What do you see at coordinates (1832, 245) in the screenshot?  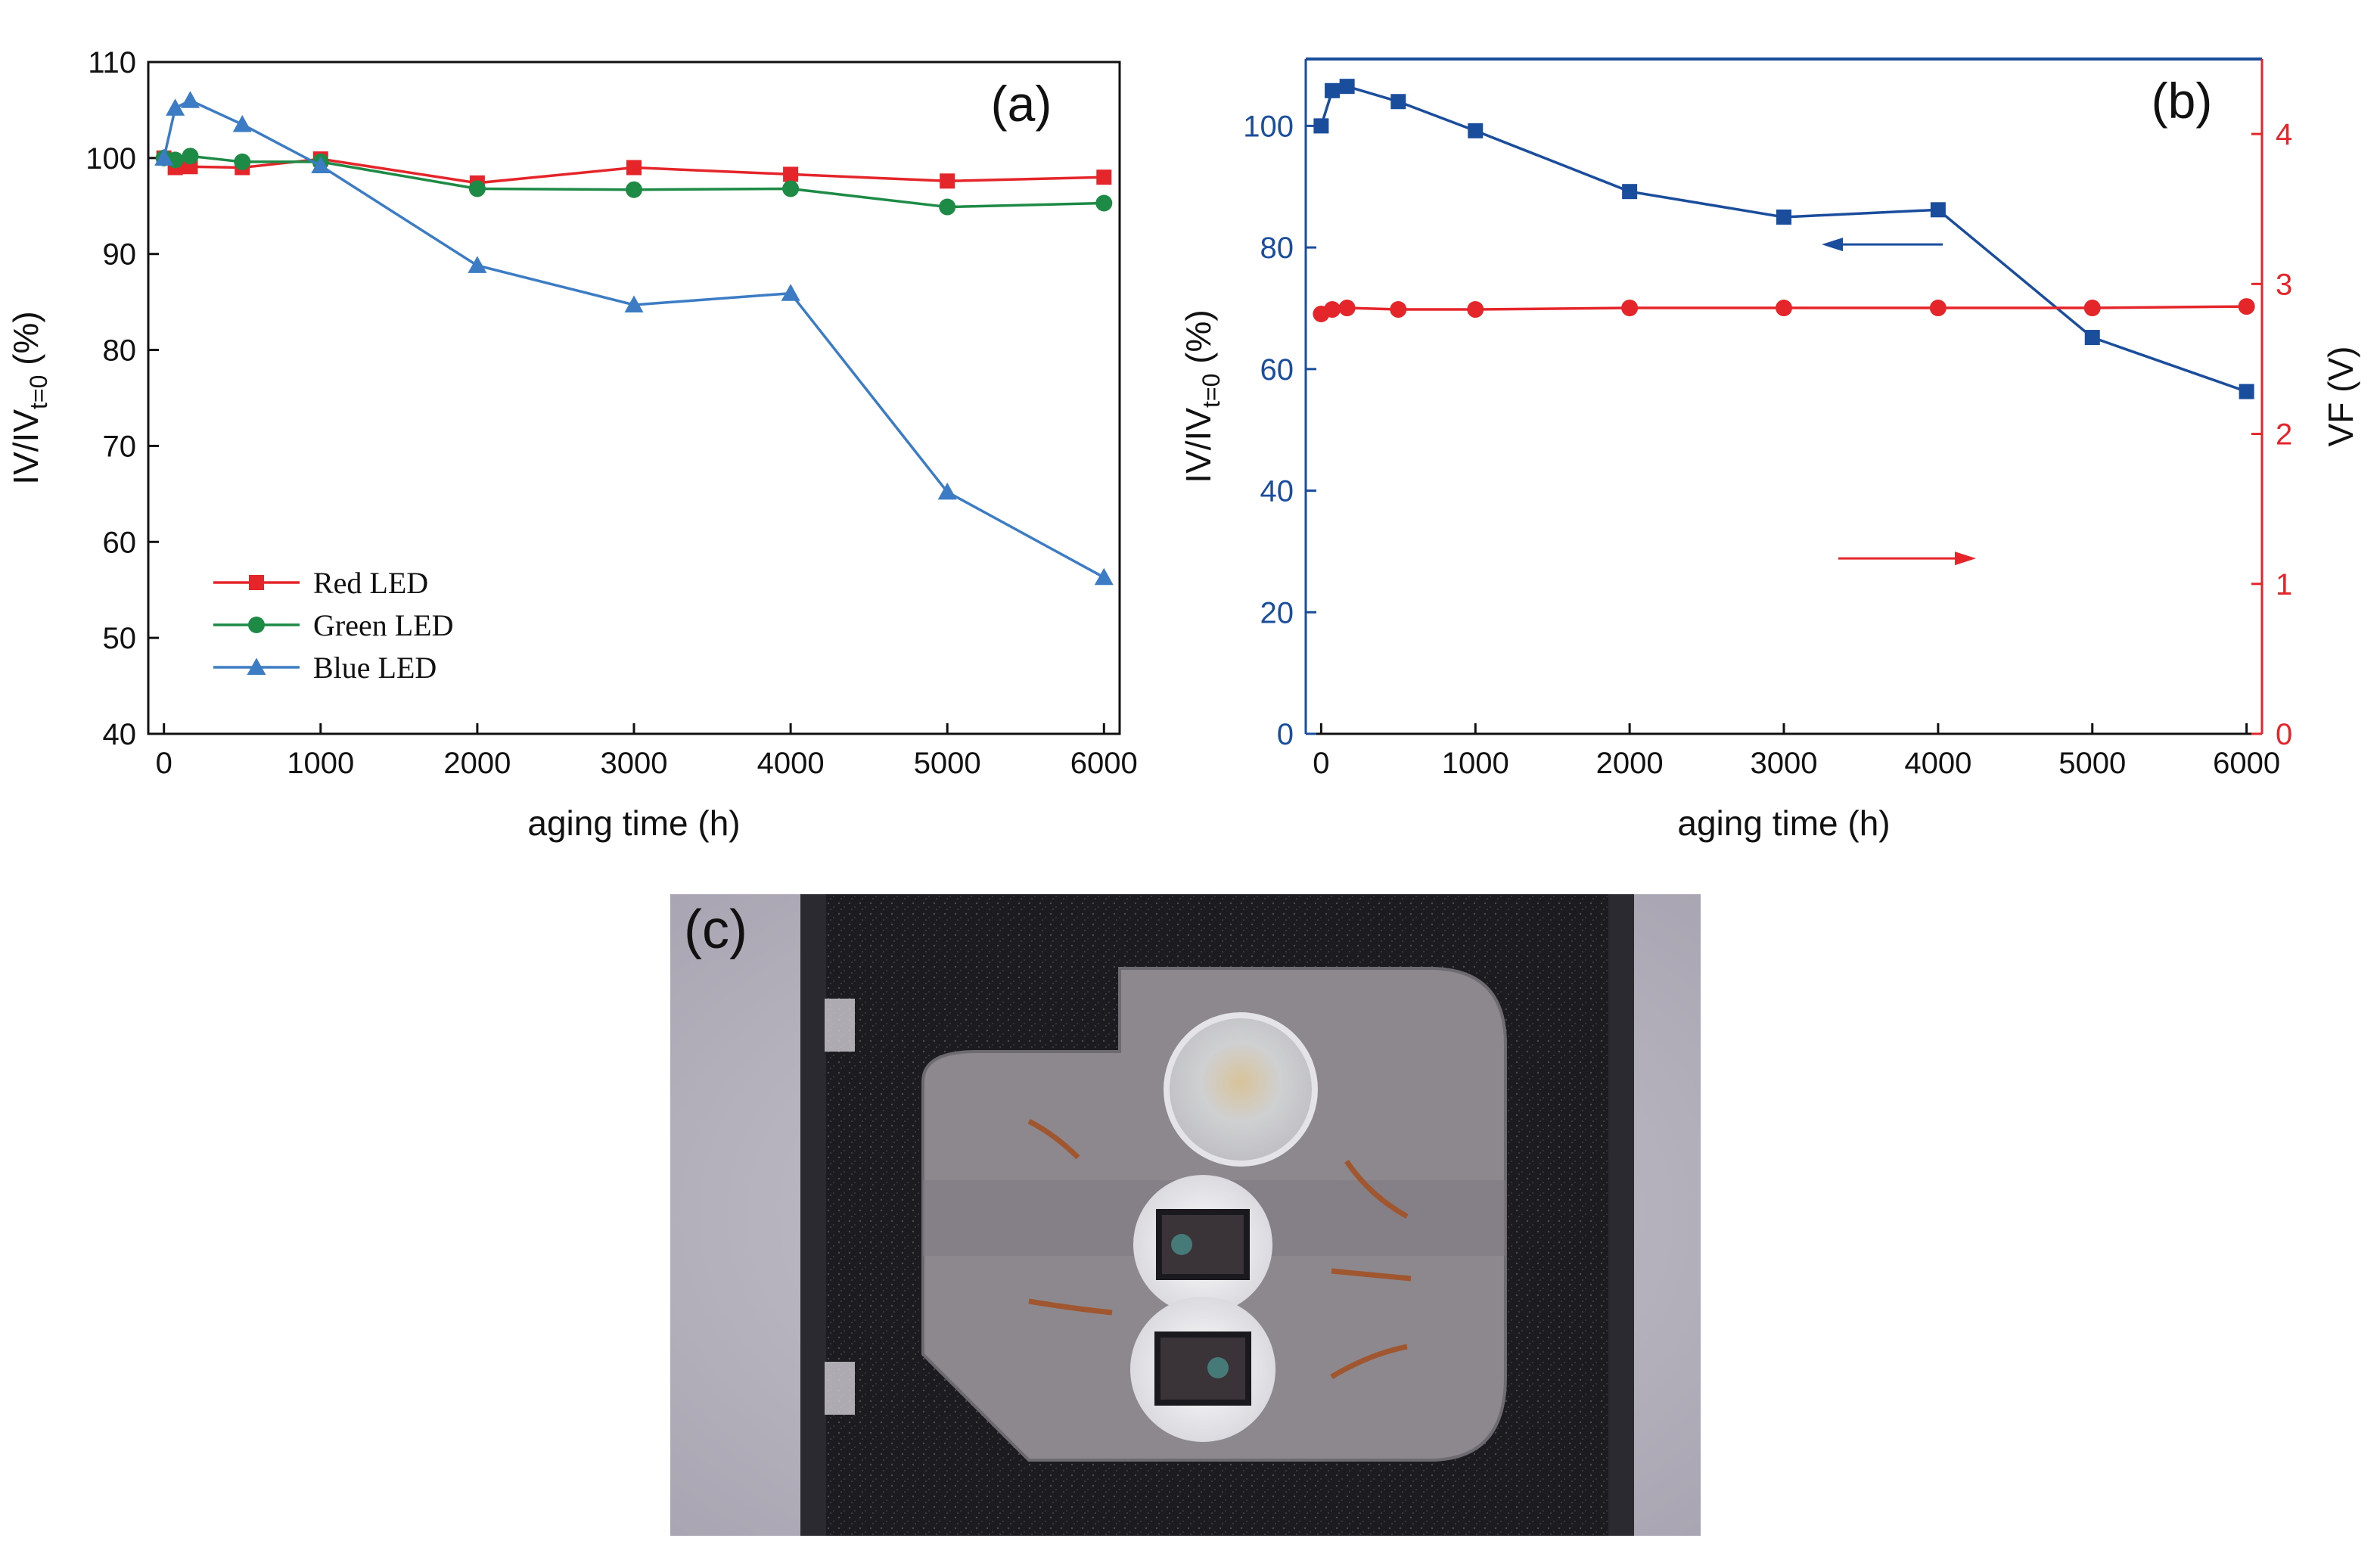 I see `b-left-axis-arrowhead` at bounding box center [1832, 245].